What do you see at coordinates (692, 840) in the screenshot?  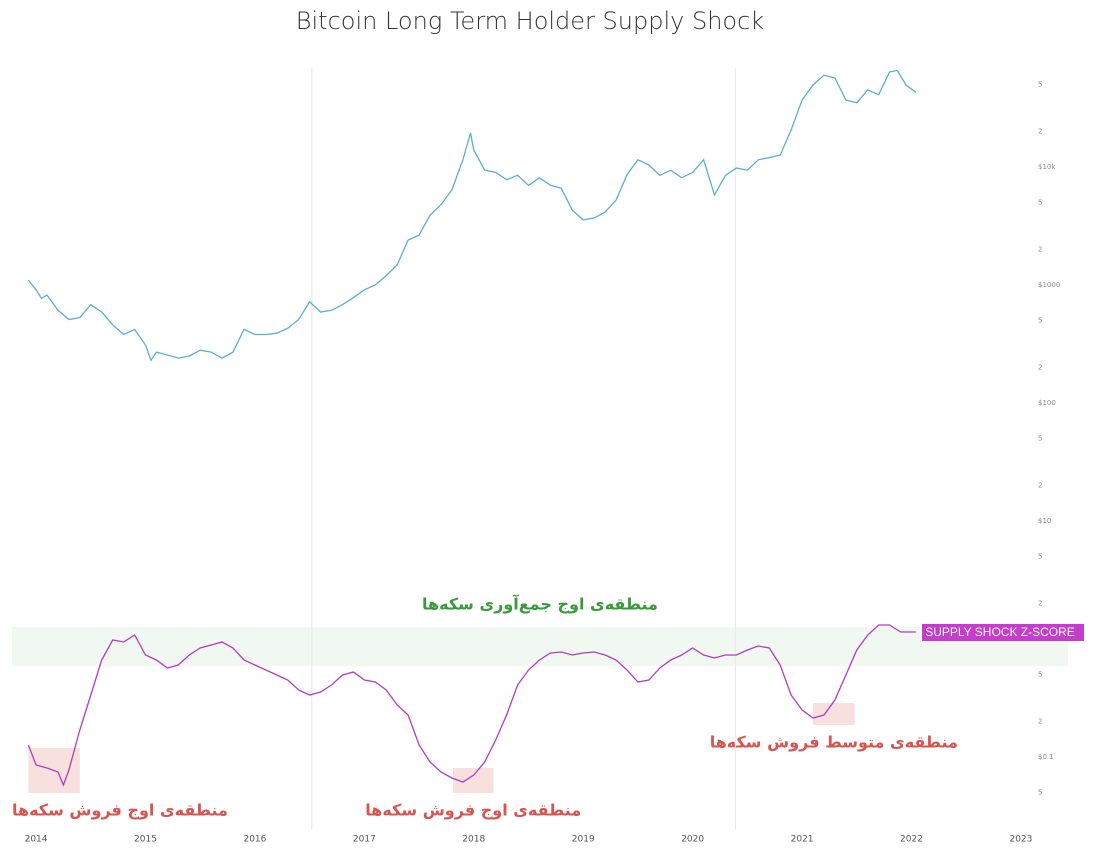 I see `x-tick-label: 2020` at bounding box center [692, 840].